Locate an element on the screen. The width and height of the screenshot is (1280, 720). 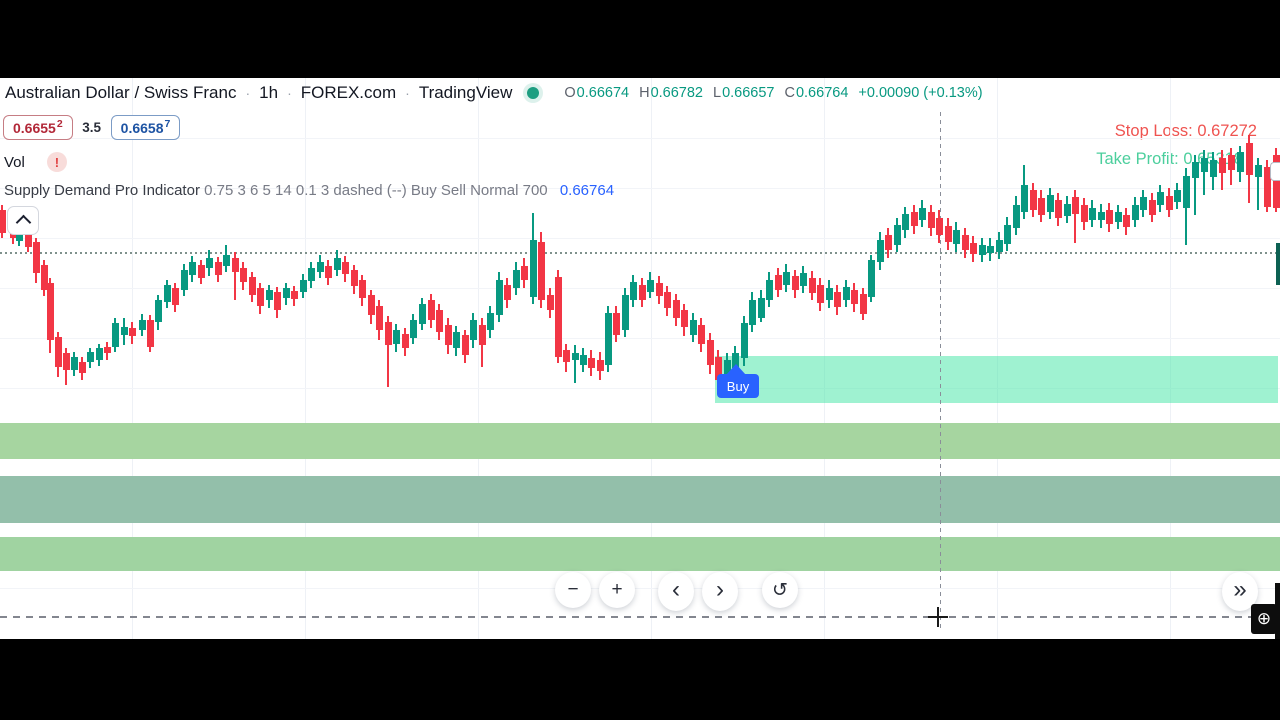
gridline-vertical is located at coordinates (651, 358).